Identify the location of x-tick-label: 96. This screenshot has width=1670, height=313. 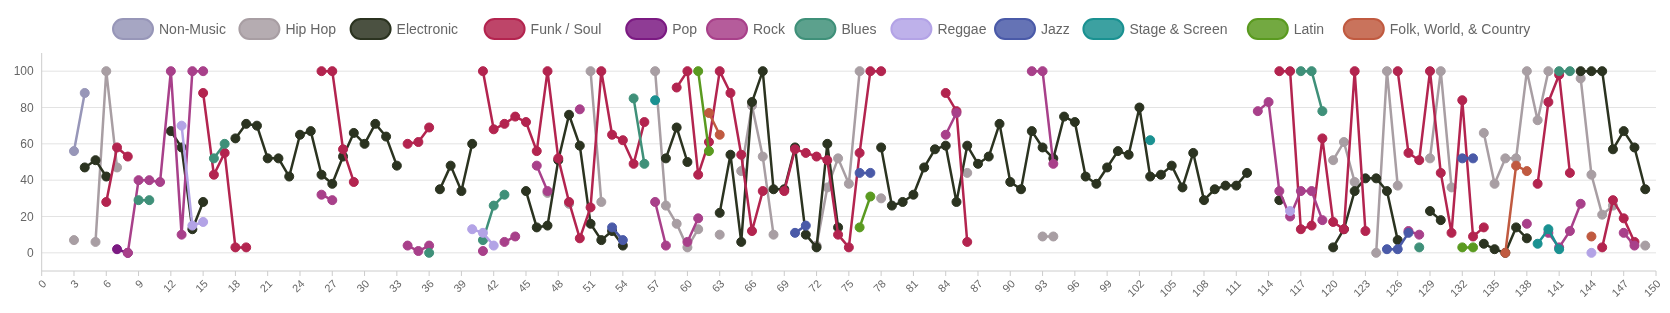
(1073, 286).